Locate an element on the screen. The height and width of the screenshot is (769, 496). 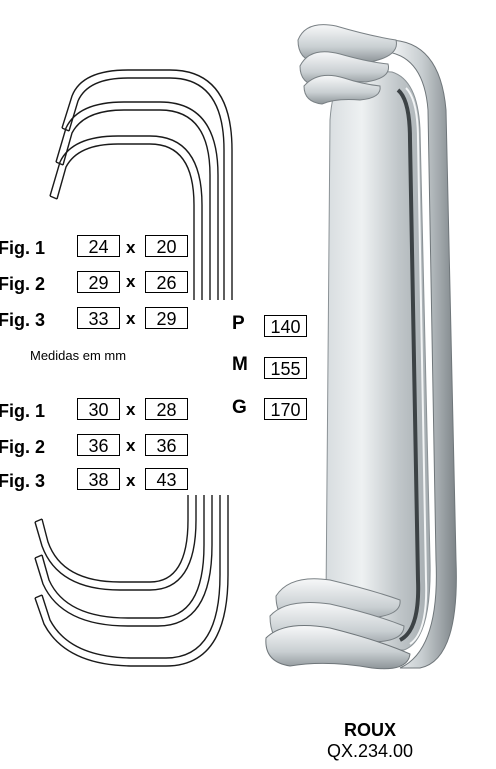
width-value-box: 24 is located at coordinates (98, 246).